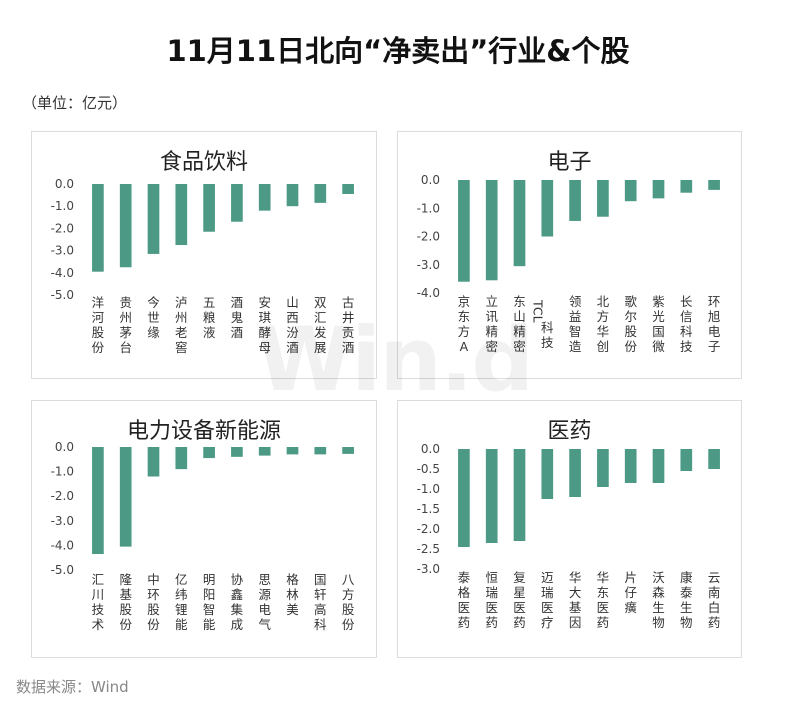 The height and width of the screenshot is (714, 796). What do you see at coordinates (62, 570) in the screenshot?
I see `y-tick-label: -5.0` at bounding box center [62, 570].